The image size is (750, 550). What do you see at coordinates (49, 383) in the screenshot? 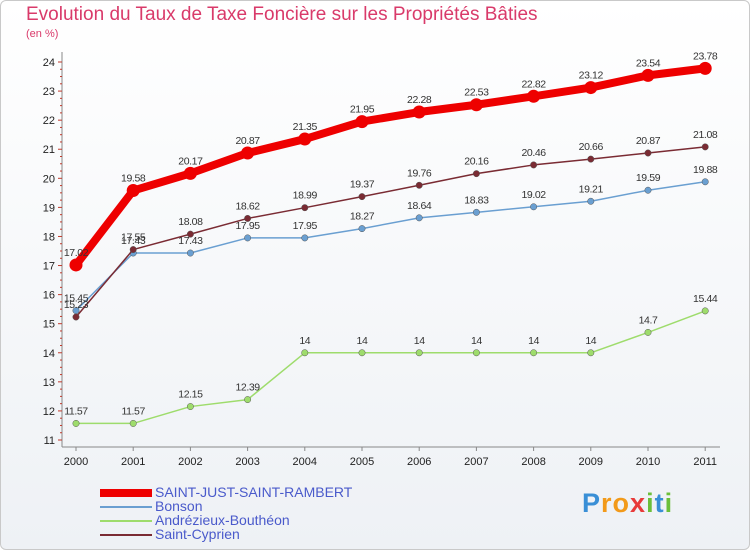
I see `y-tick-label: 13` at bounding box center [49, 383].